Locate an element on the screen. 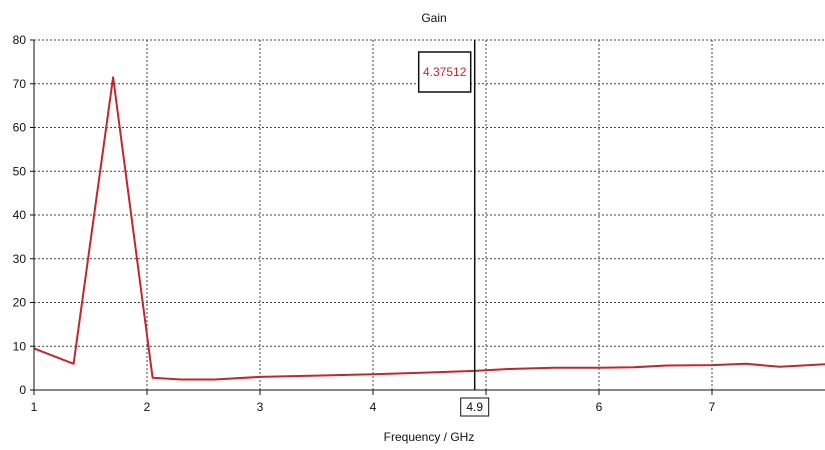 This screenshot has height=450, width=825. marker-value-box is located at coordinates (444, 72).